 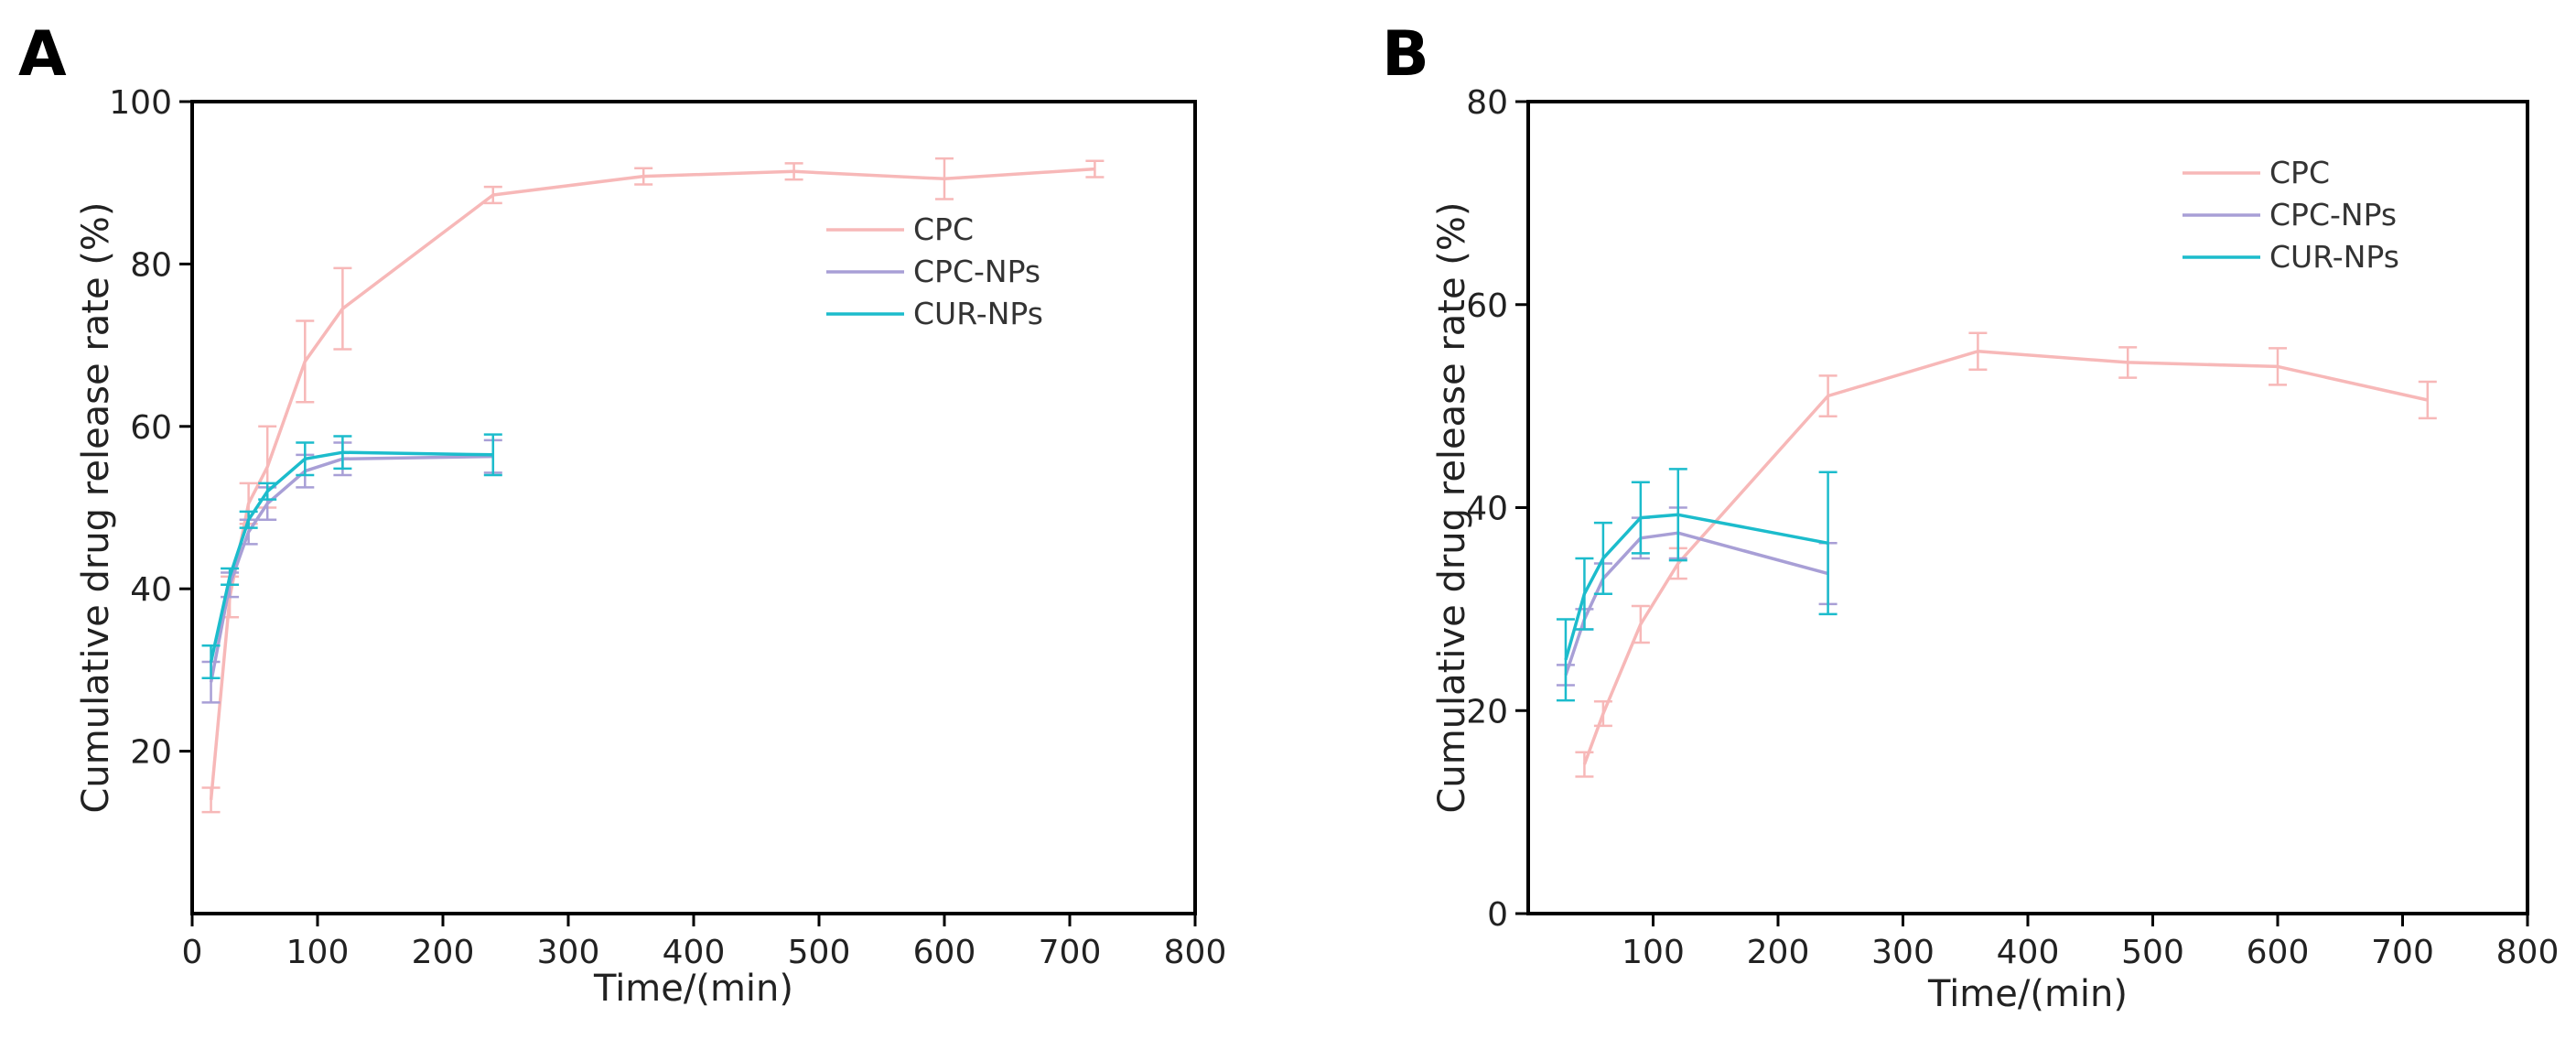 What do you see at coordinates (96, 507) in the screenshot?
I see `panel-a-y-axis-label: Cumulative drug release rate (%)` at bounding box center [96, 507].